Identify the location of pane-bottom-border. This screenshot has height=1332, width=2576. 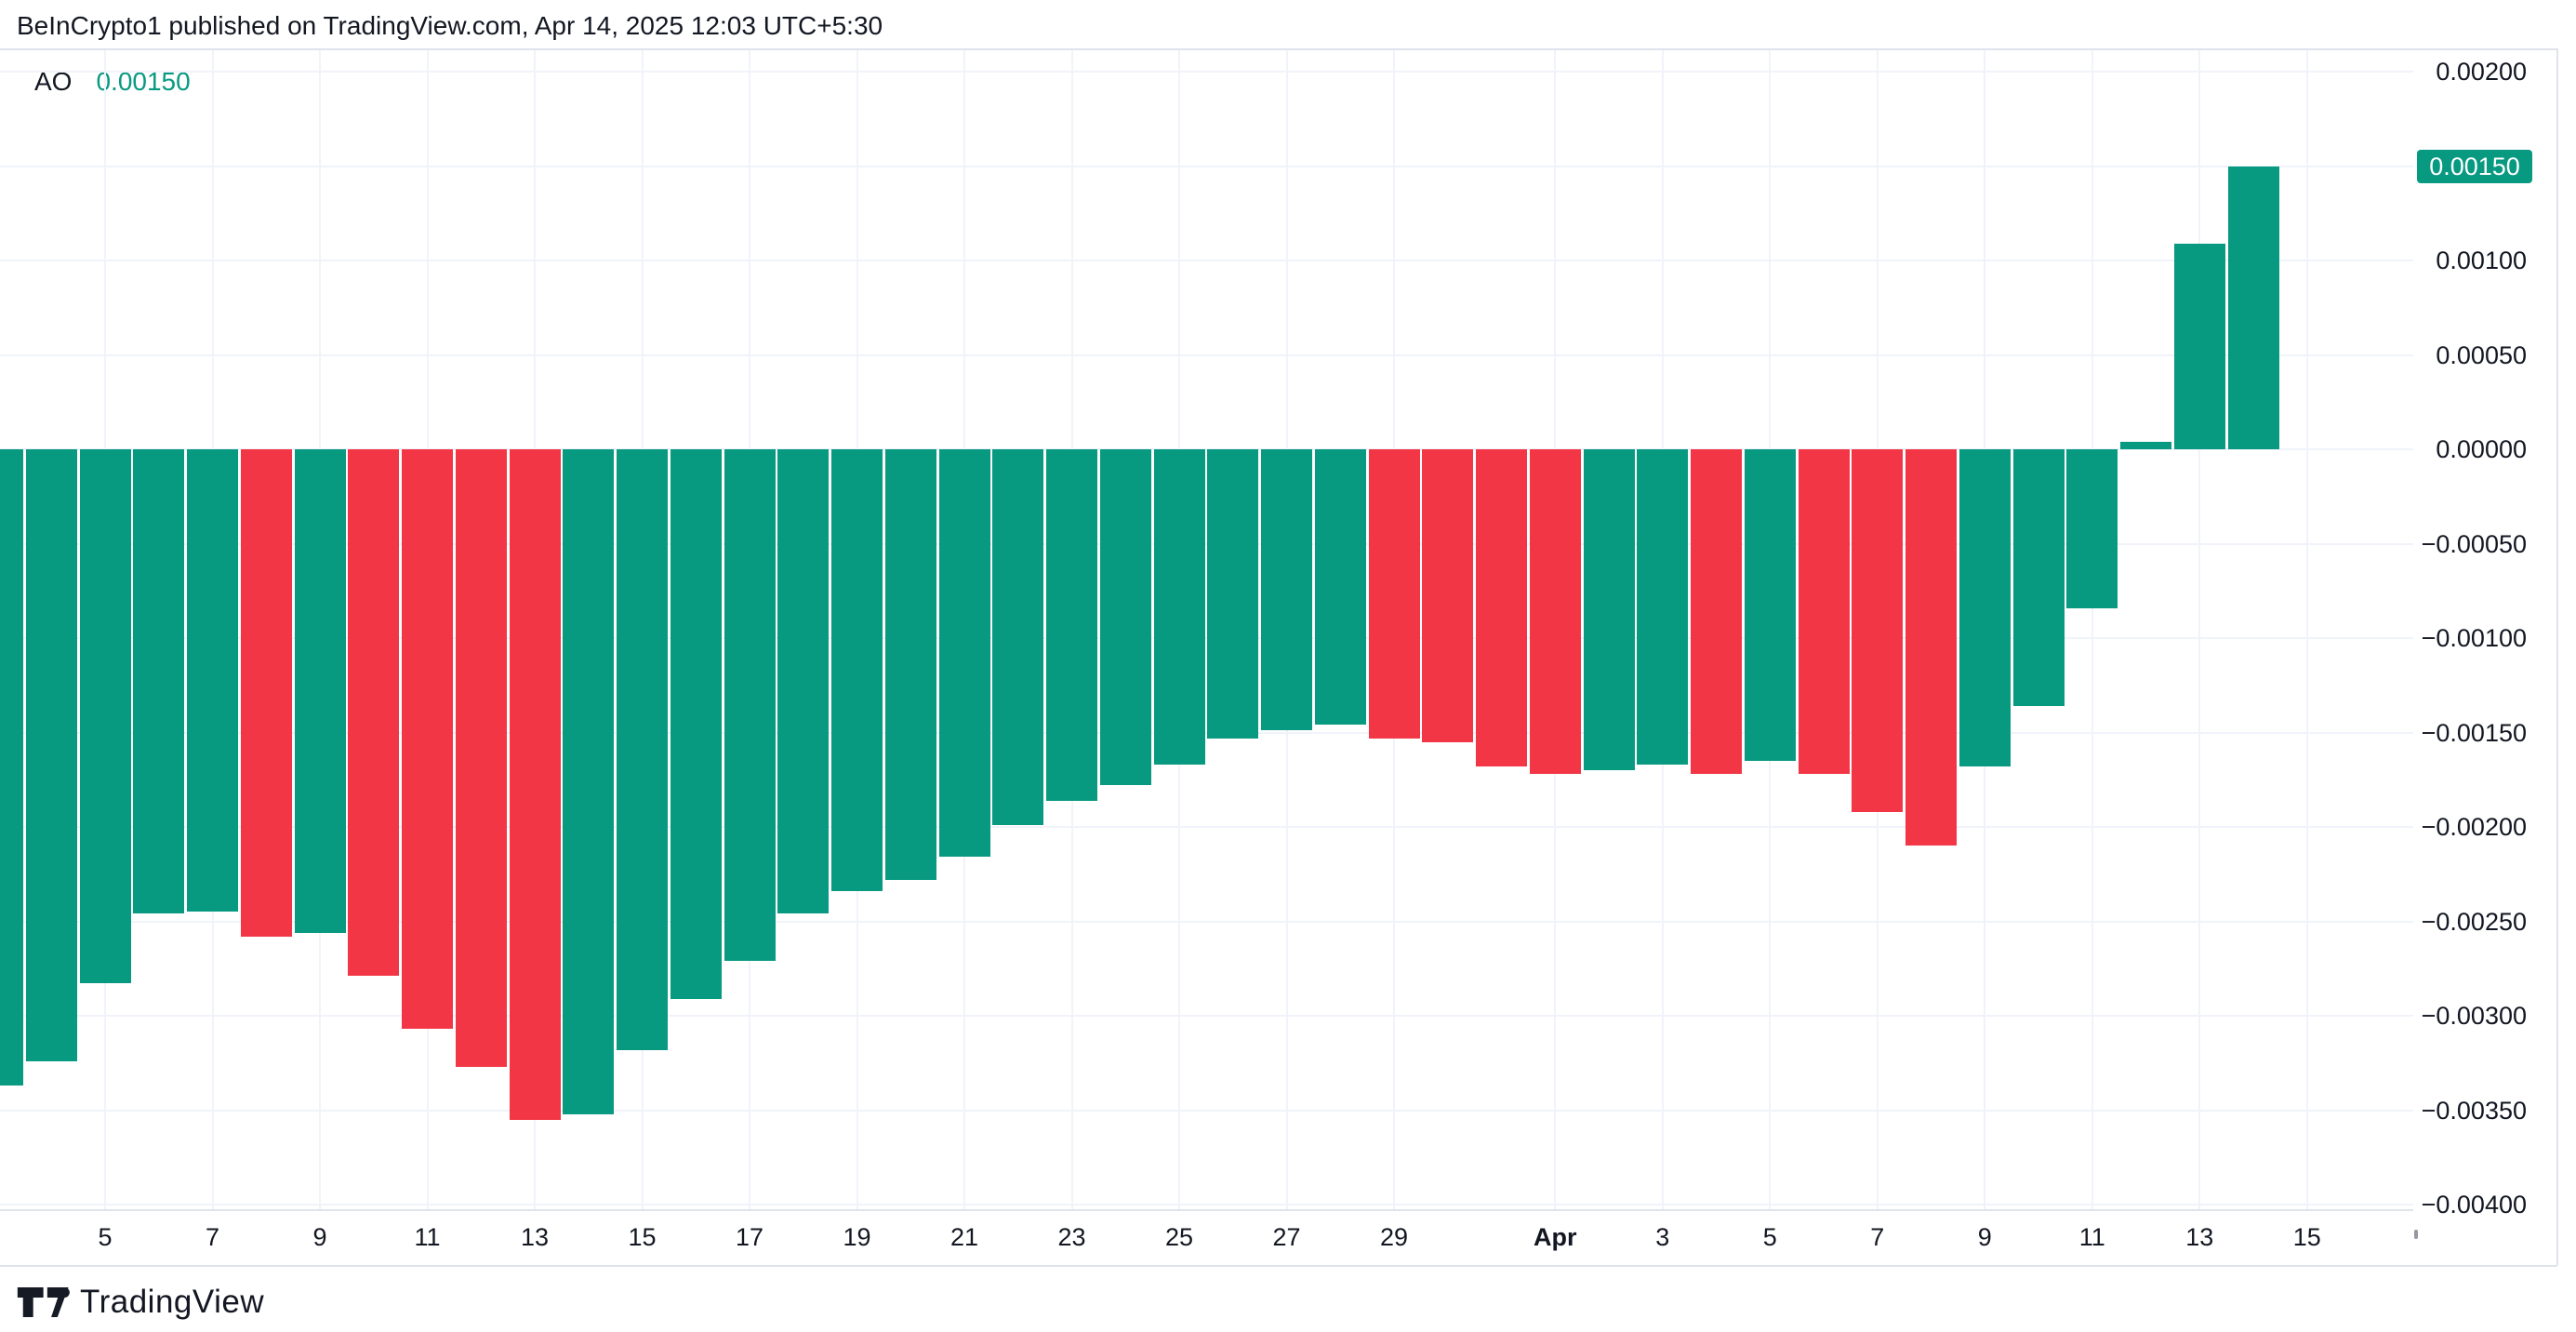
(1206, 1210).